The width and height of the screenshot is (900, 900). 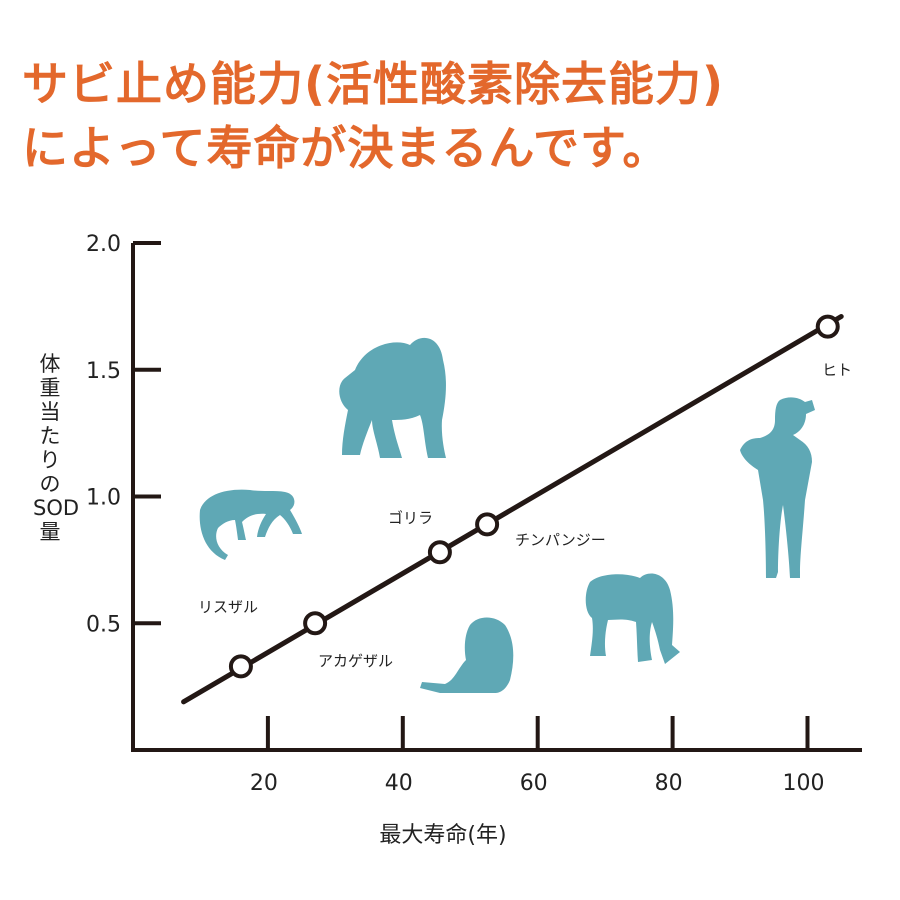 What do you see at coordinates (103, 371) in the screenshot?
I see `y-tick-label: 1.5` at bounding box center [103, 371].